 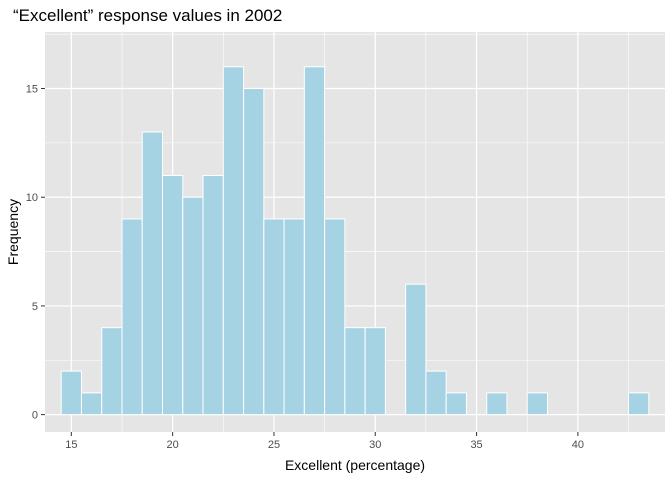 I want to click on x-tick-label: 25, so click(x=274, y=445).